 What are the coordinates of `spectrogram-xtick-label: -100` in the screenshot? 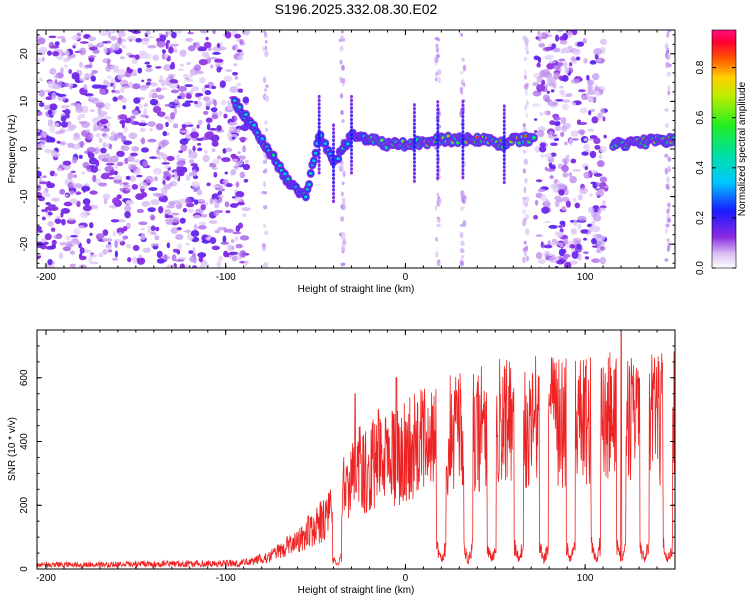 It's located at (226, 277).